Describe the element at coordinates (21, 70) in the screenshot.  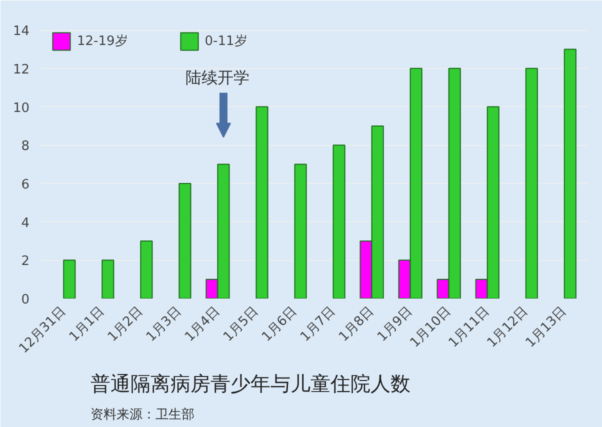
I see `y-tick-label: 12` at that location.